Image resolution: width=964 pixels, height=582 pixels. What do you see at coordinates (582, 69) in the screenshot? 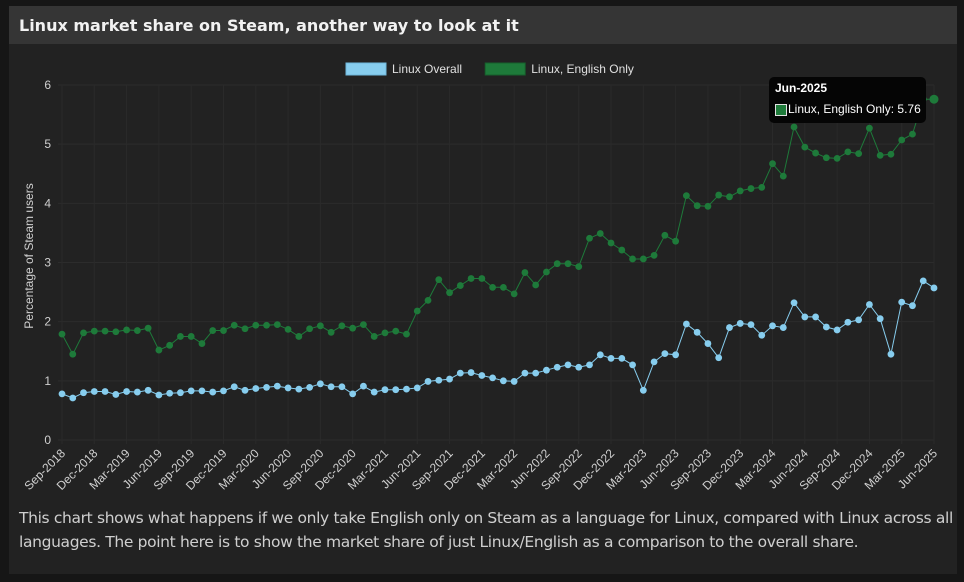
I see `legend-label: Linux, English Only` at bounding box center [582, 69].